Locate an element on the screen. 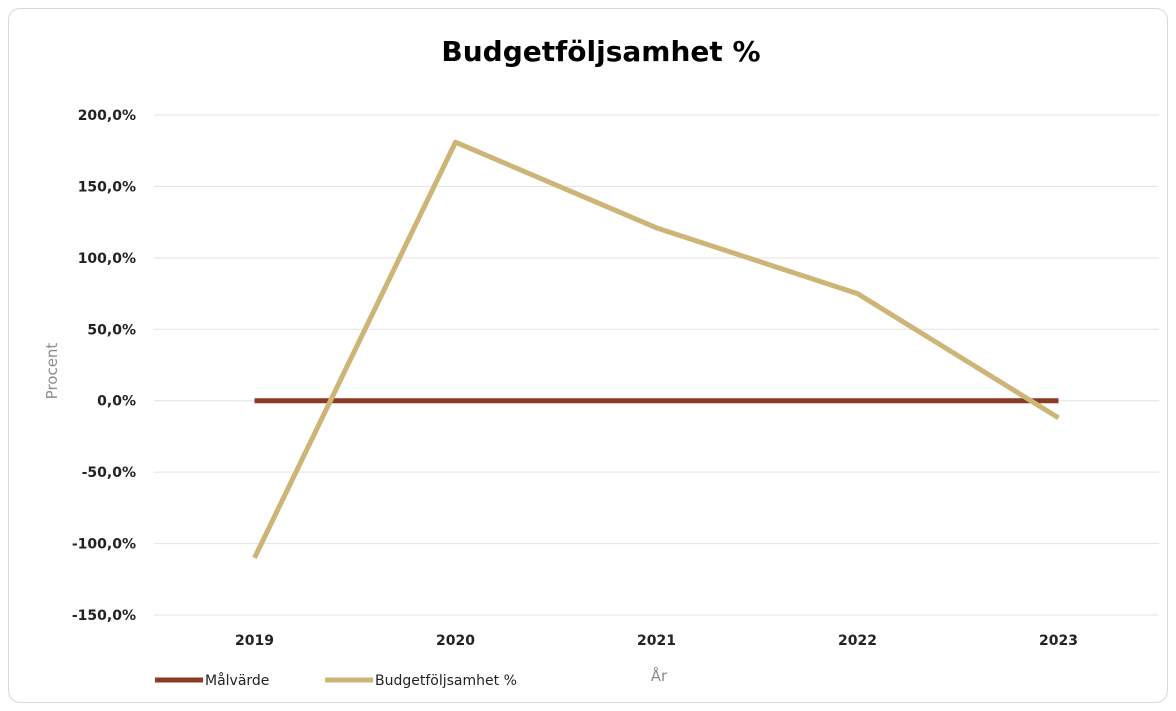 The width and height of the screenshot is (1176, 711). x-tick-label: 2022 is located at coordinates (857, 641).